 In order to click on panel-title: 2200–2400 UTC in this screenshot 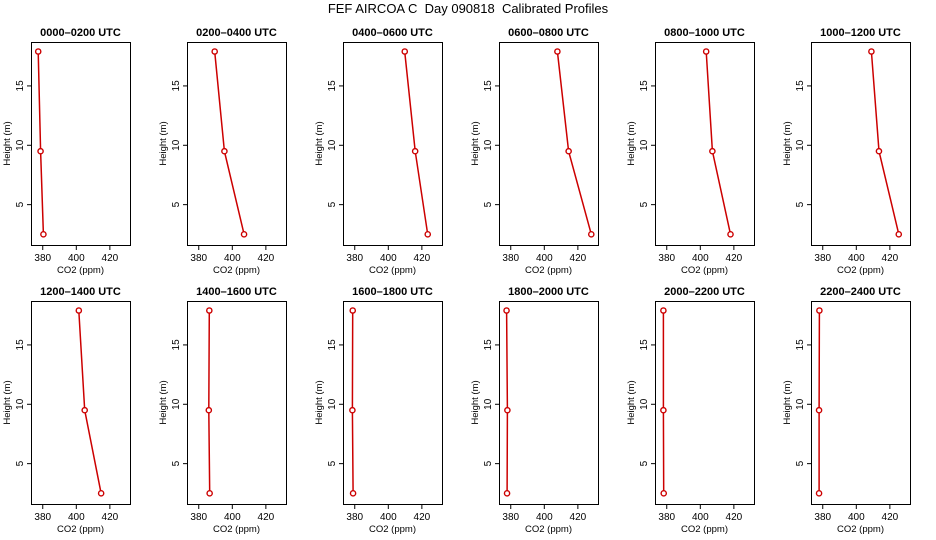, I will do `click(860, 292)`.